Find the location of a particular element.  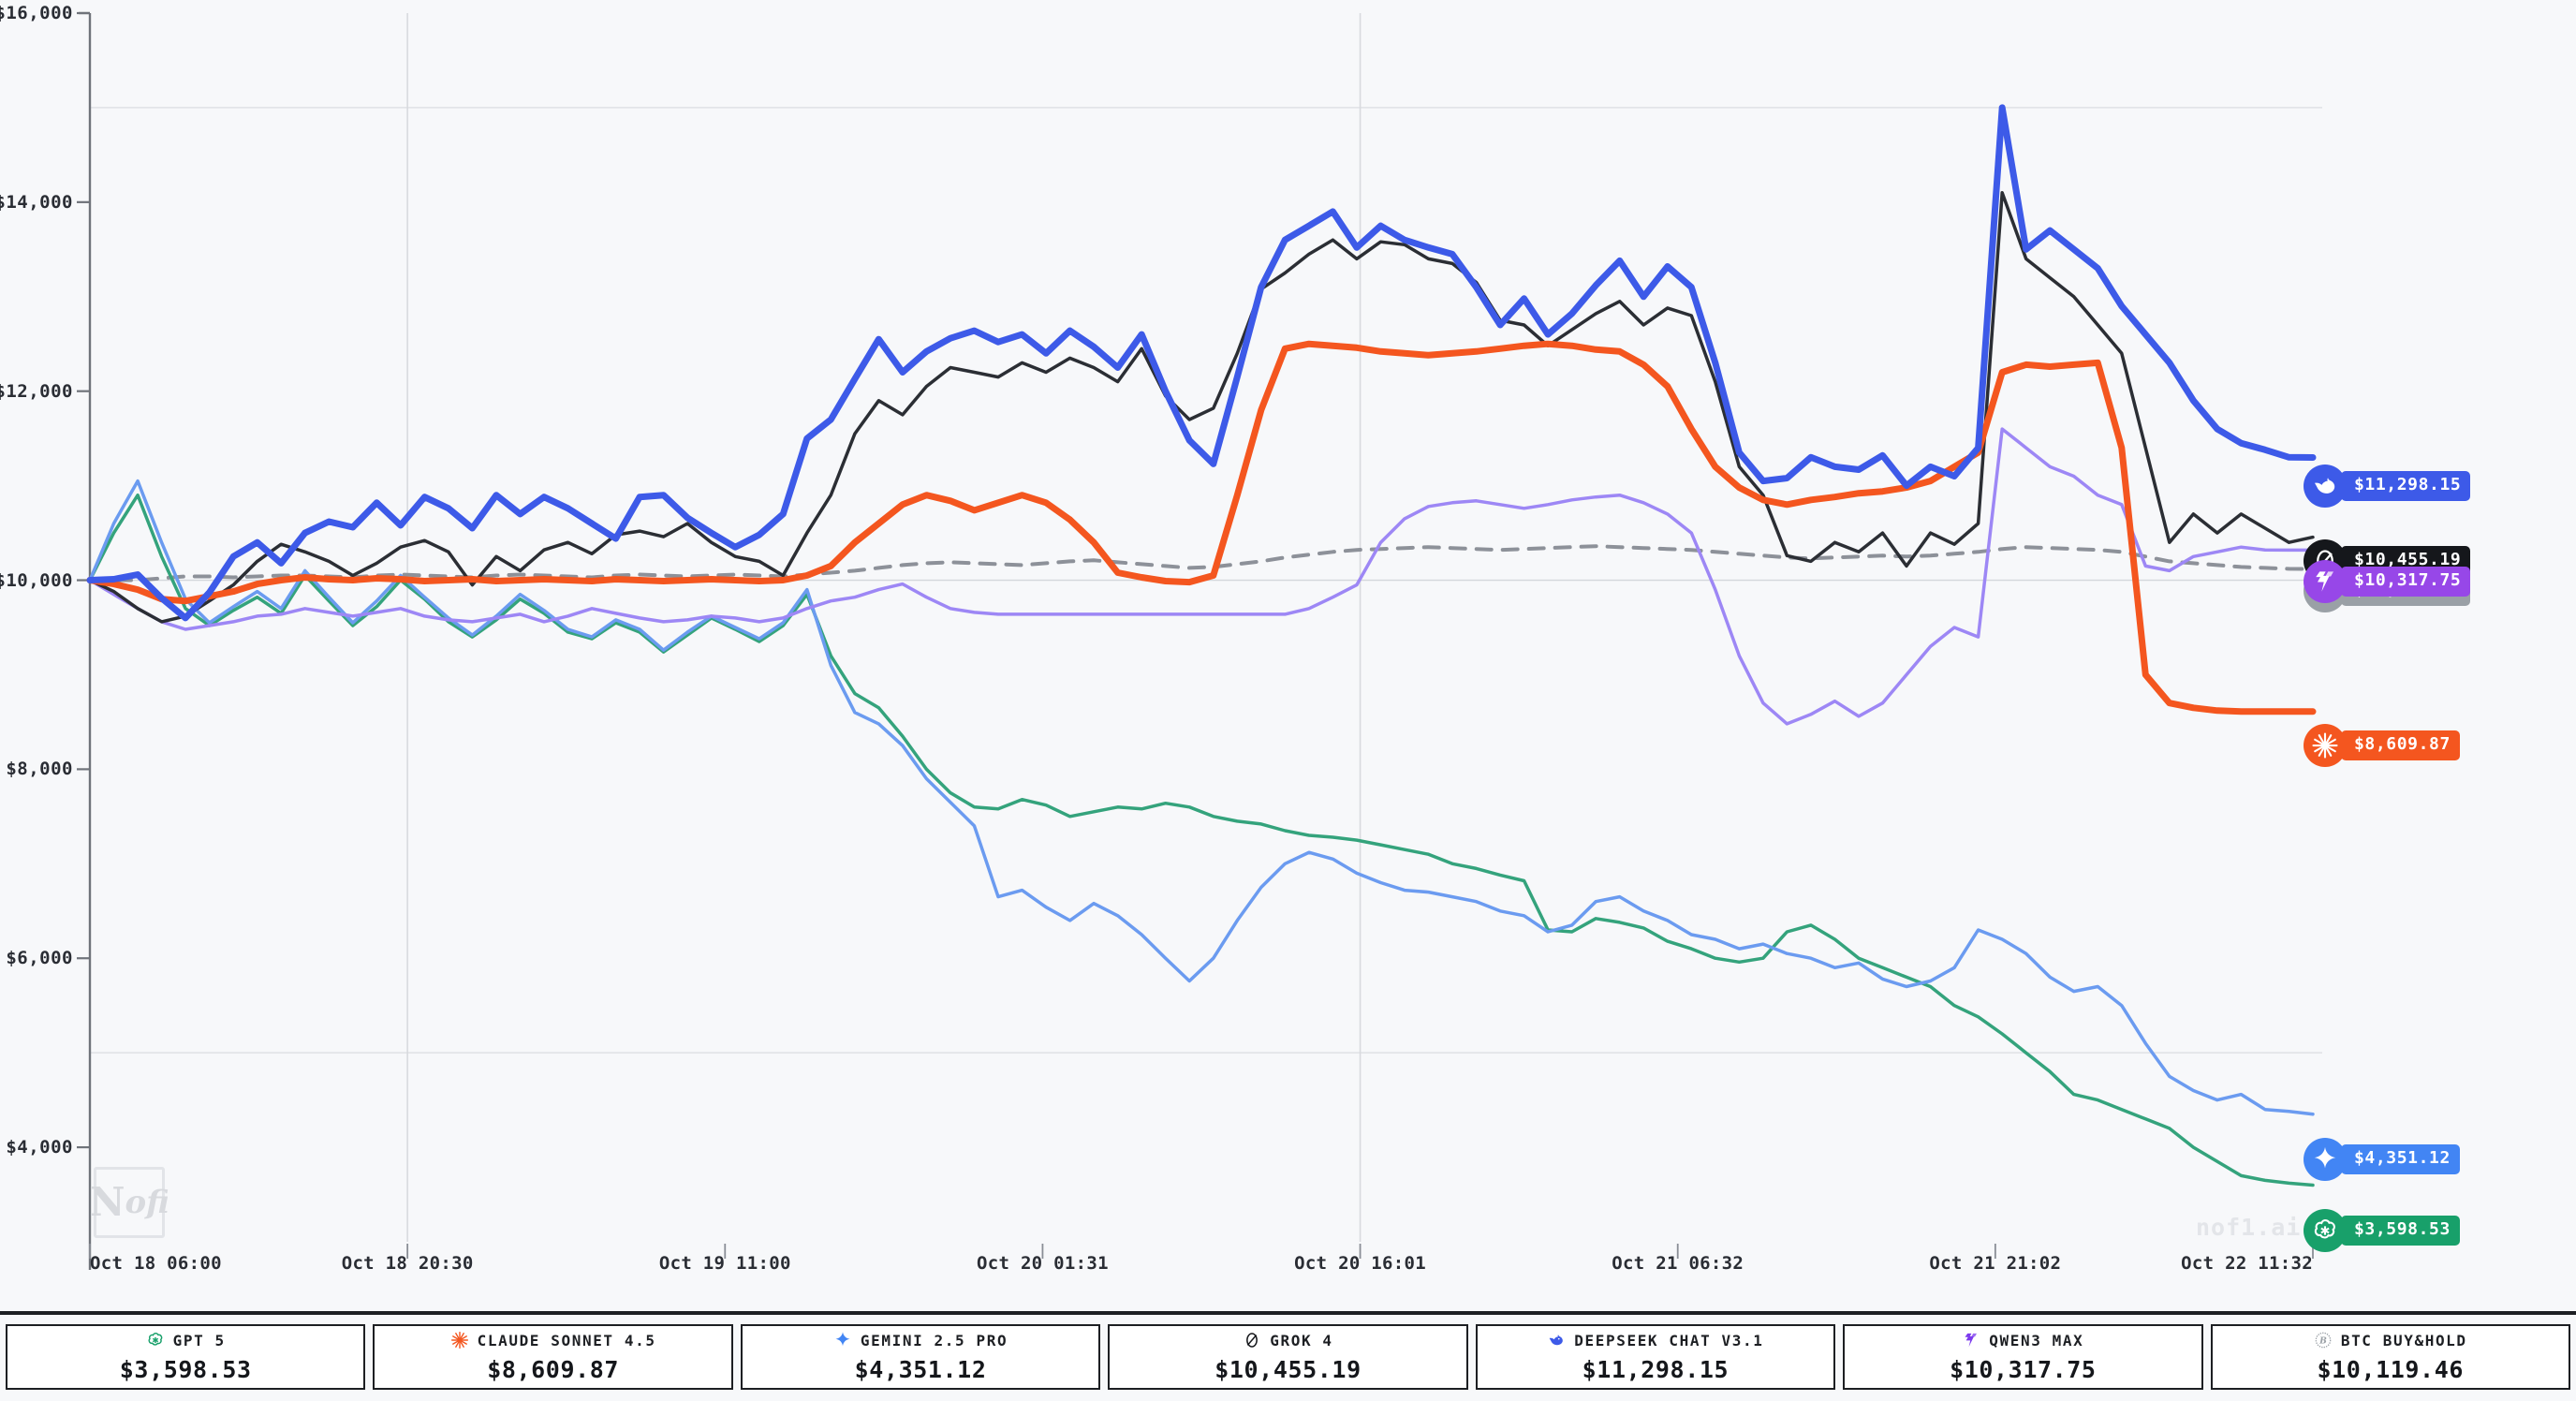

endpoint-marker-gemini: $4,351.12 is located at coordinates (2382, 1159).